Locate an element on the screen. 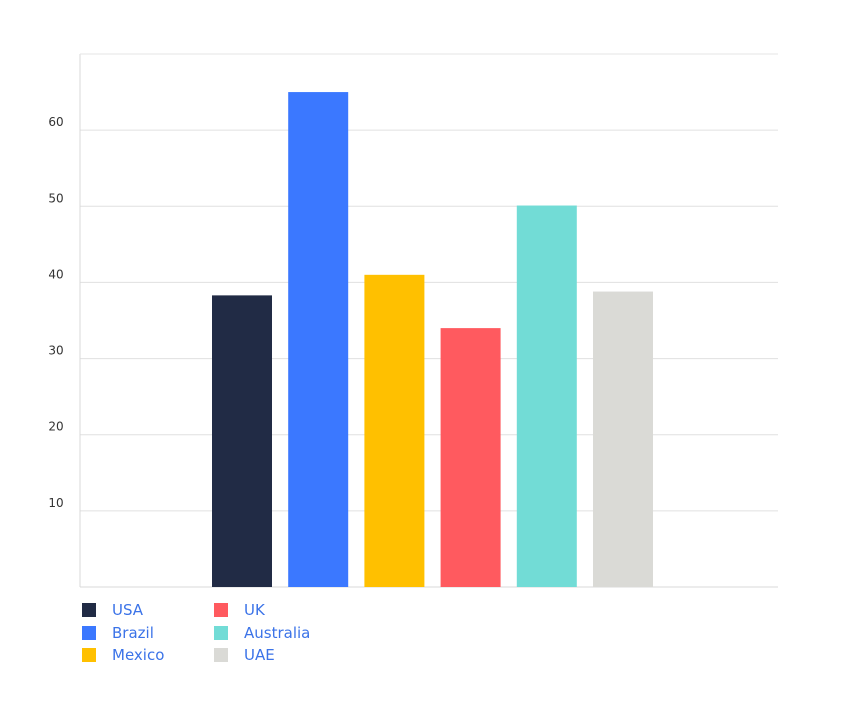  y-tick-label: 50 is located at coordinates (55, 198).